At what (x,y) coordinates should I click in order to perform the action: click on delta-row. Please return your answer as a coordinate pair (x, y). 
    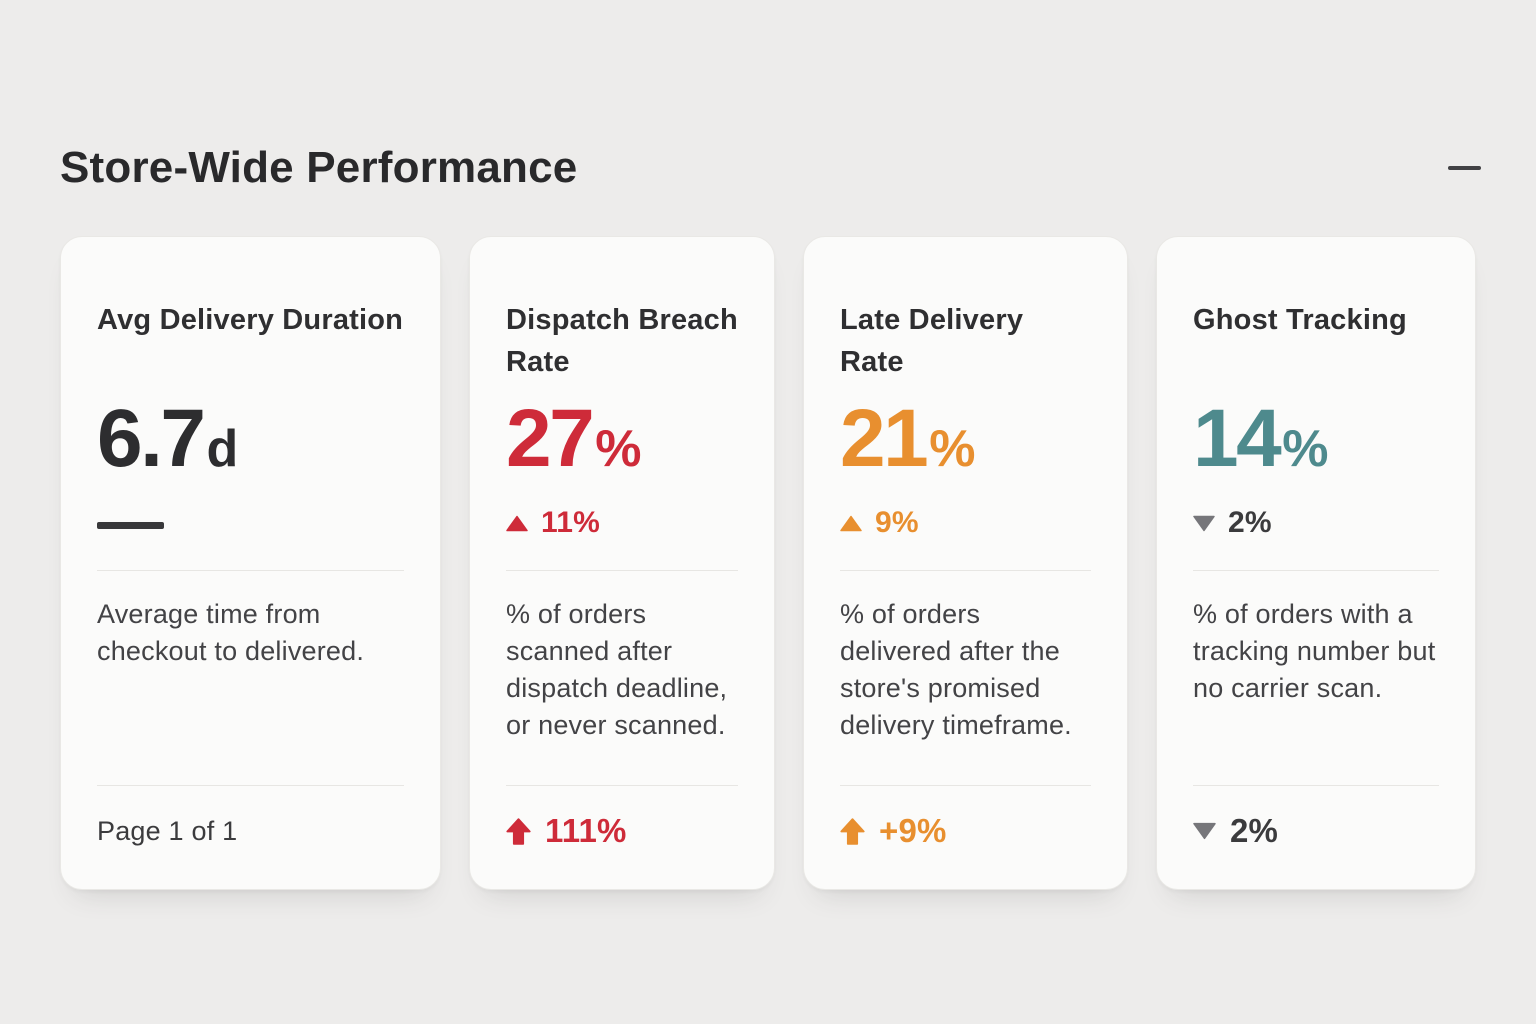
    Looking at the image, I should click on (250, 523).